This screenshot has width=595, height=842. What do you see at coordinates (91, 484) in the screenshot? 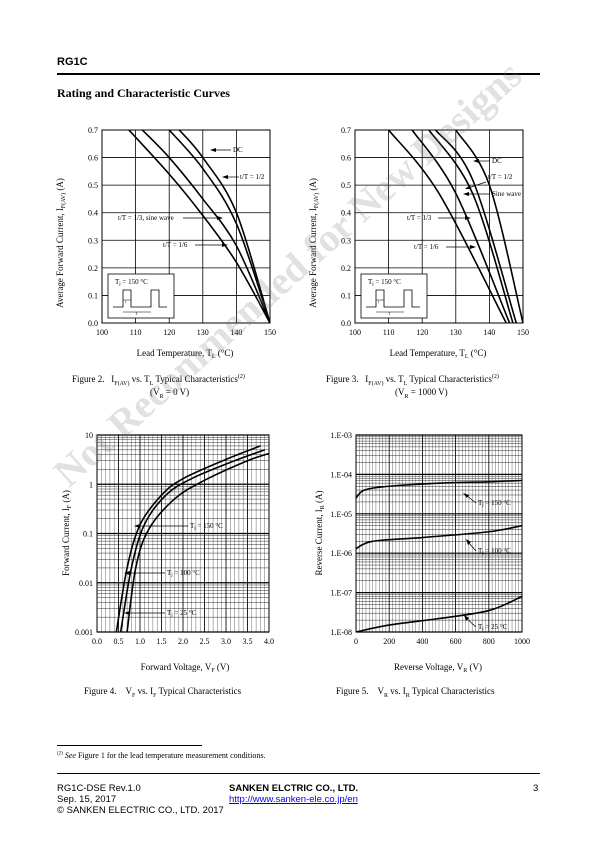
I see `fig4-y-tick: 1` at bounding box center [91, 484].